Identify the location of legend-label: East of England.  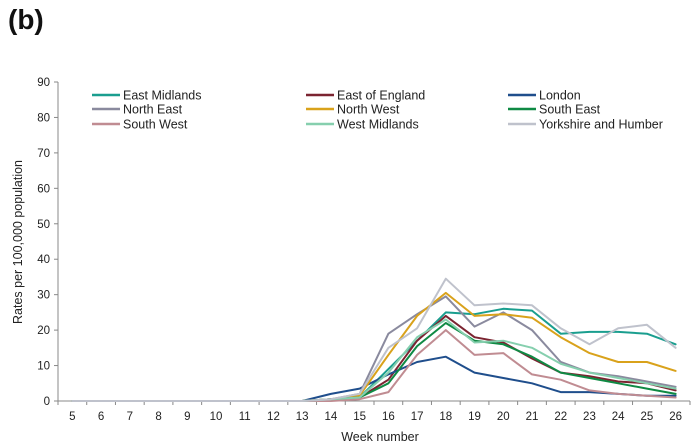
(381, 96).